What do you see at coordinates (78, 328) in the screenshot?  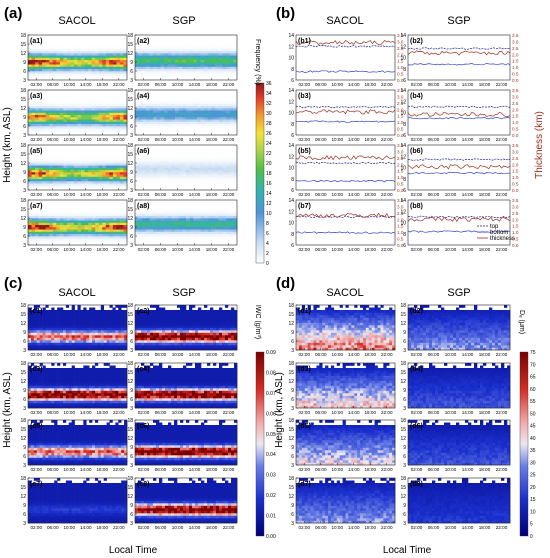 I see `heatmap-c1` at bounding box center [78, 328].